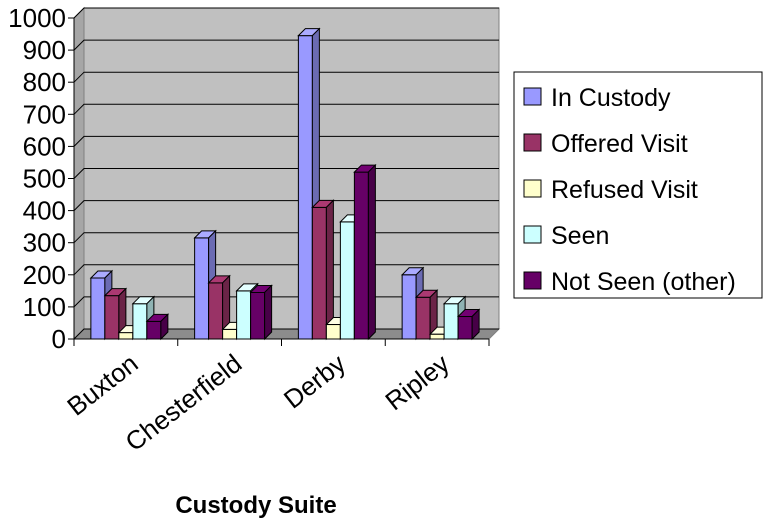  What do you see at coordinates (44, 275) in the screenshot?
I see `y-tick-label: 200` at bounding box center [44, 275].